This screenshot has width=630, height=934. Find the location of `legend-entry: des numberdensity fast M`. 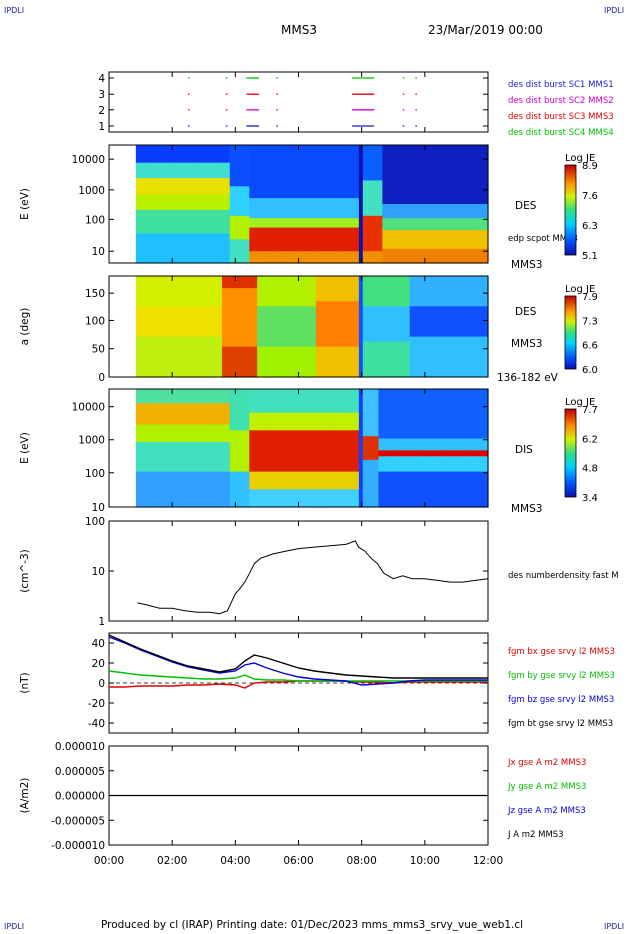

legend-entry: des numberdensity fast M is located at coordinates (563, 576).